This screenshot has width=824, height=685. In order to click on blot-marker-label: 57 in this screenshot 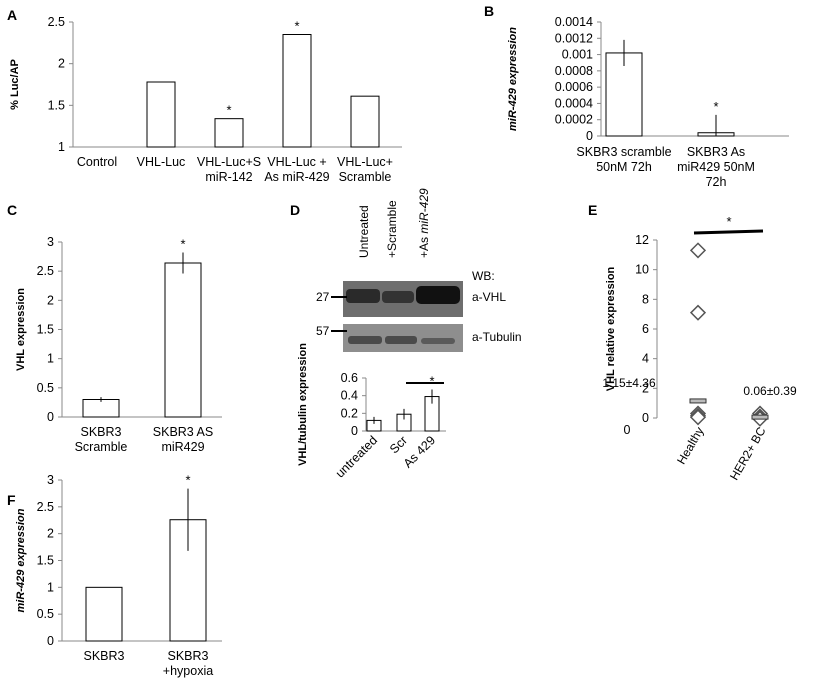, I will do `click(323, 331)`.